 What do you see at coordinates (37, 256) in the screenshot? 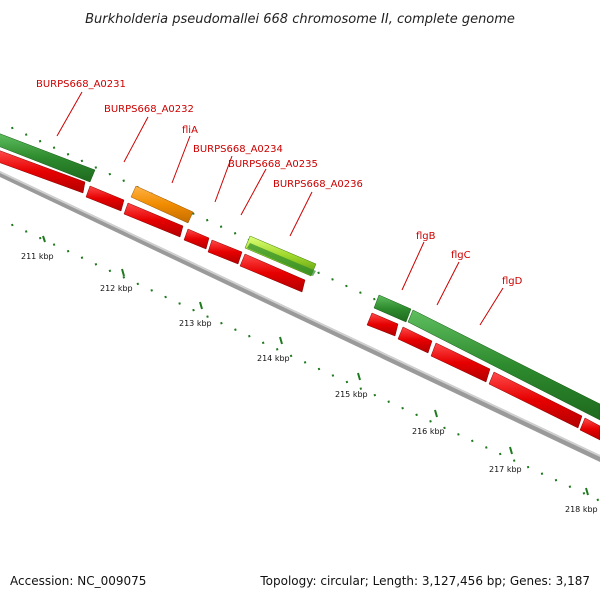
I see `tick-label-211: 211 kbp` at bounding box center [37, 256].